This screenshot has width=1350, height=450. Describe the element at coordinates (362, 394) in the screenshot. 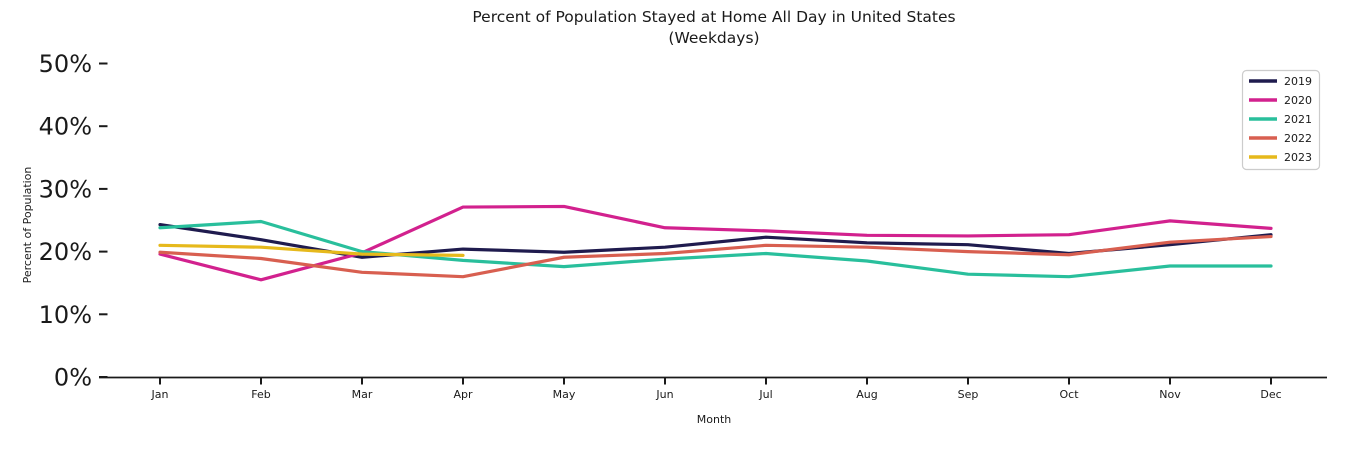

I see `x-tick-label: Mar` at that location.